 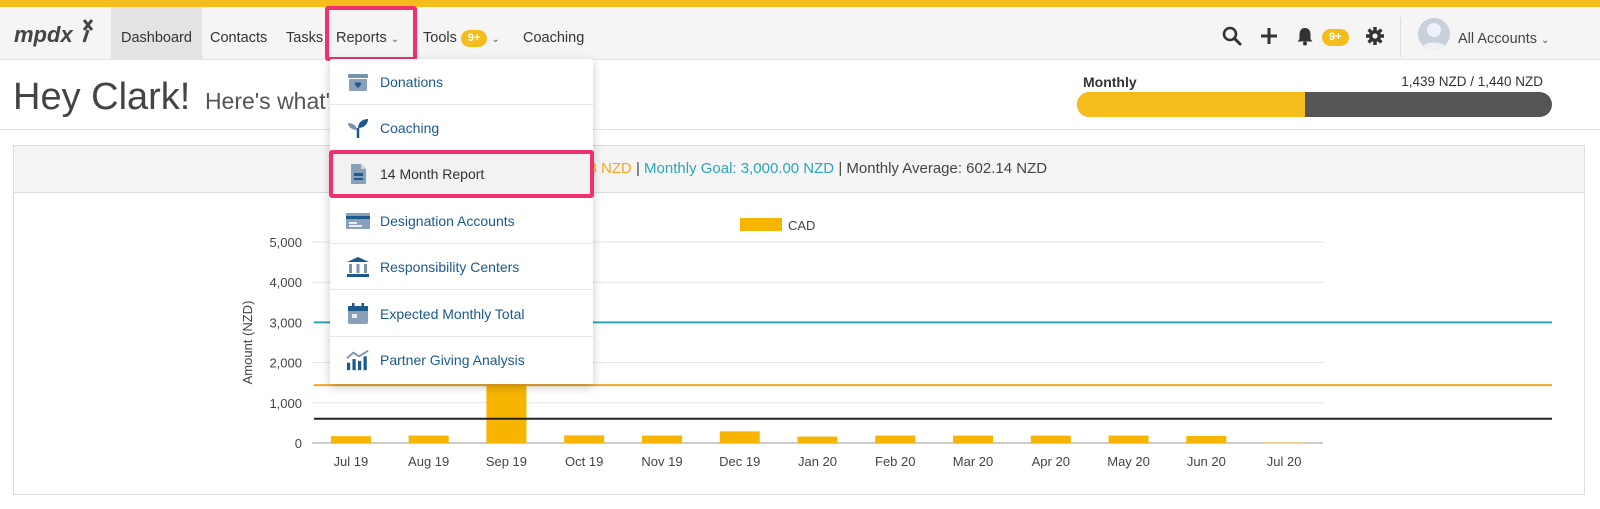 I want to click on x-tick-label: Mar 20, so click(x=973, y=461).